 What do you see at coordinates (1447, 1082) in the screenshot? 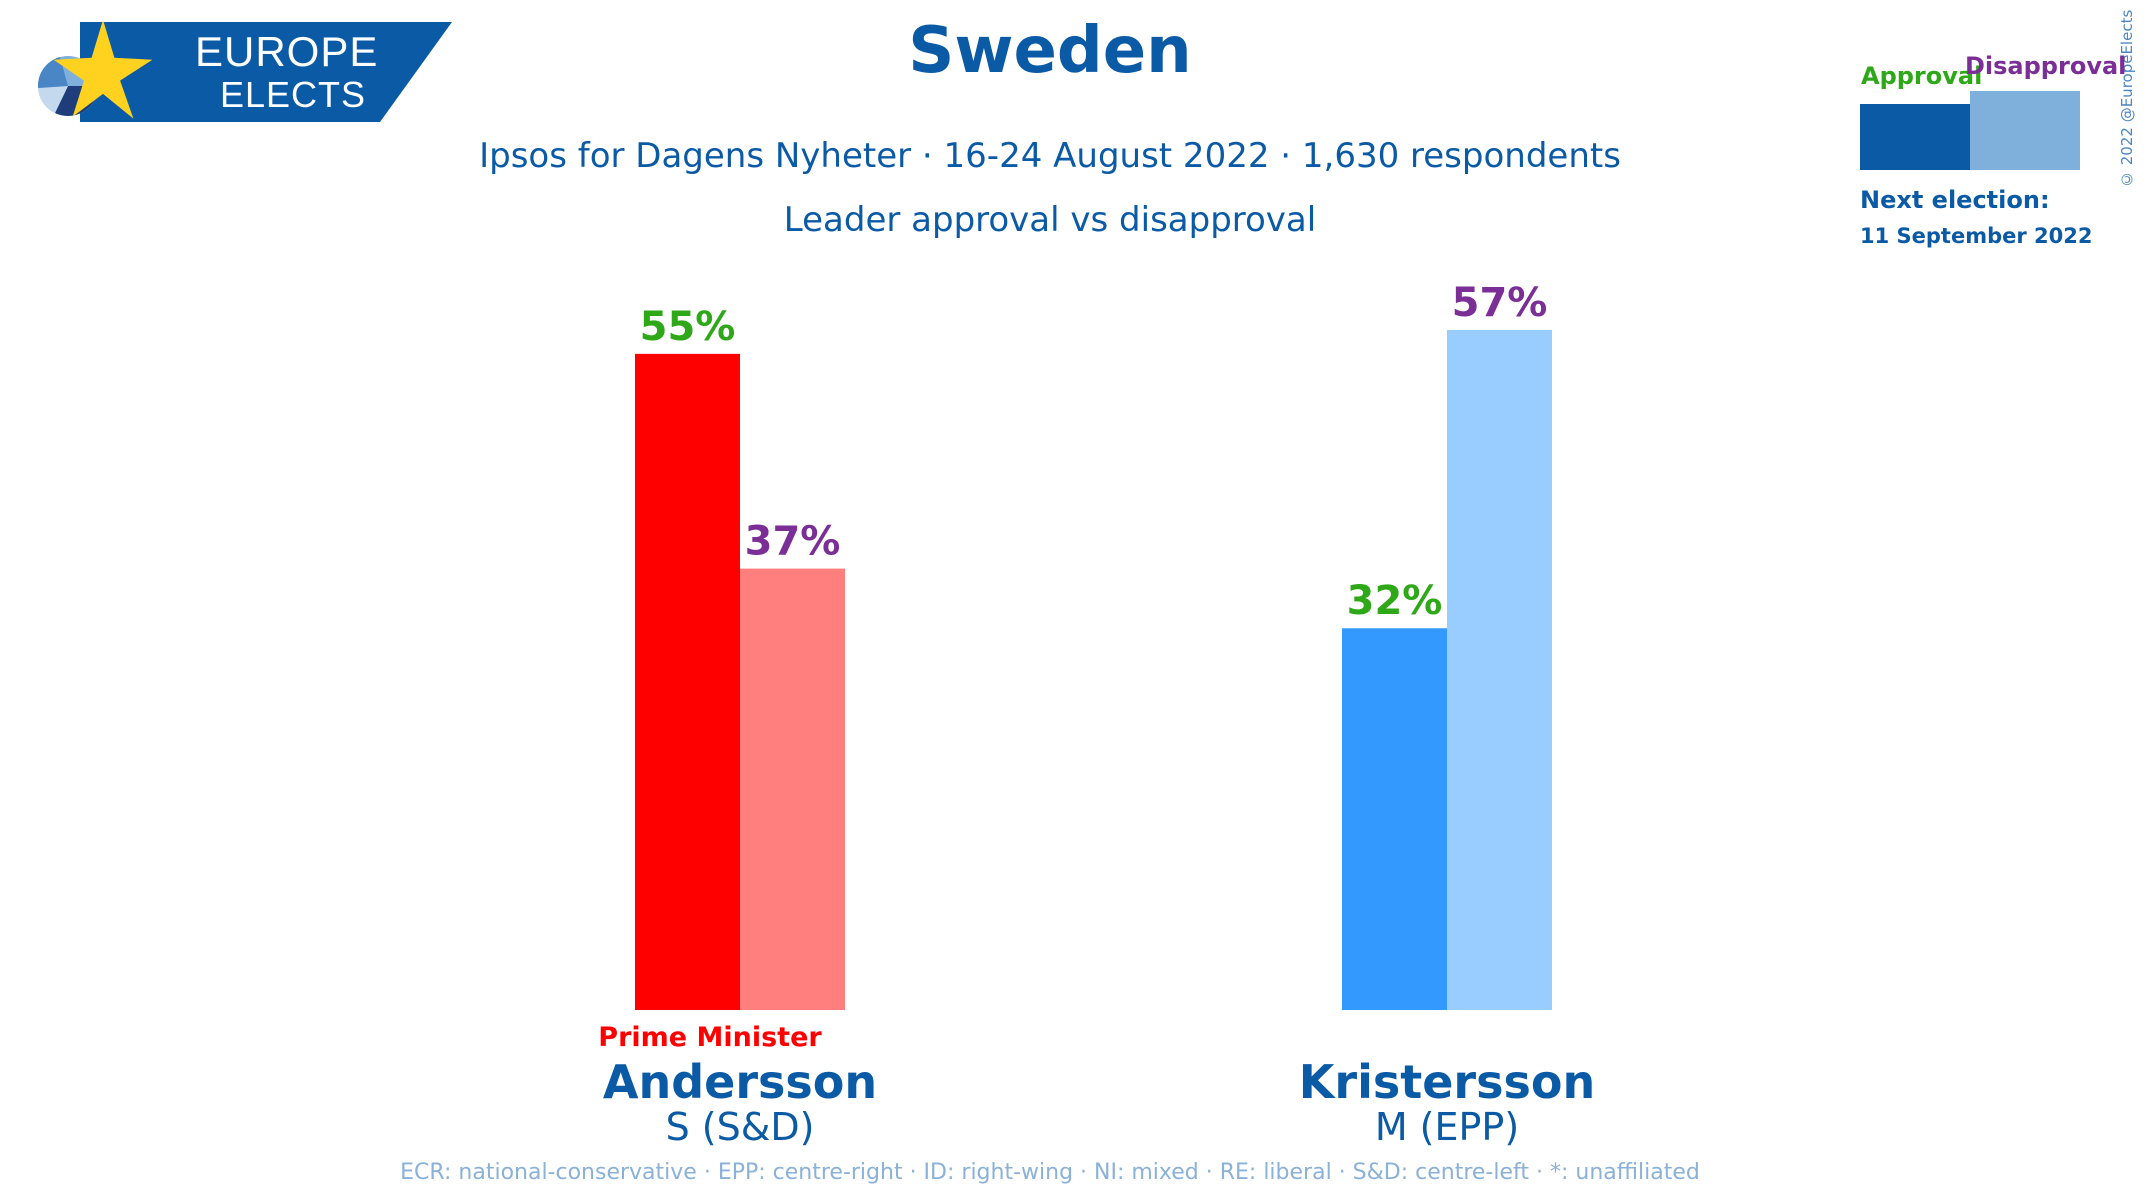
I see `leader-name-kristersson: Kristersson` at bounding box center [1447, 1082].